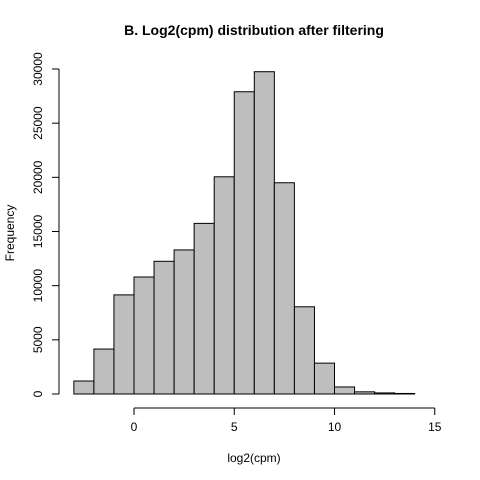 This screenshot has width=480, height=480. What do you see at coordinates (45, 224) in the screenshot?
I see `y-axis: 0 5000 10000 15000 20000 25000 30000` at bounding box center [45, 224].